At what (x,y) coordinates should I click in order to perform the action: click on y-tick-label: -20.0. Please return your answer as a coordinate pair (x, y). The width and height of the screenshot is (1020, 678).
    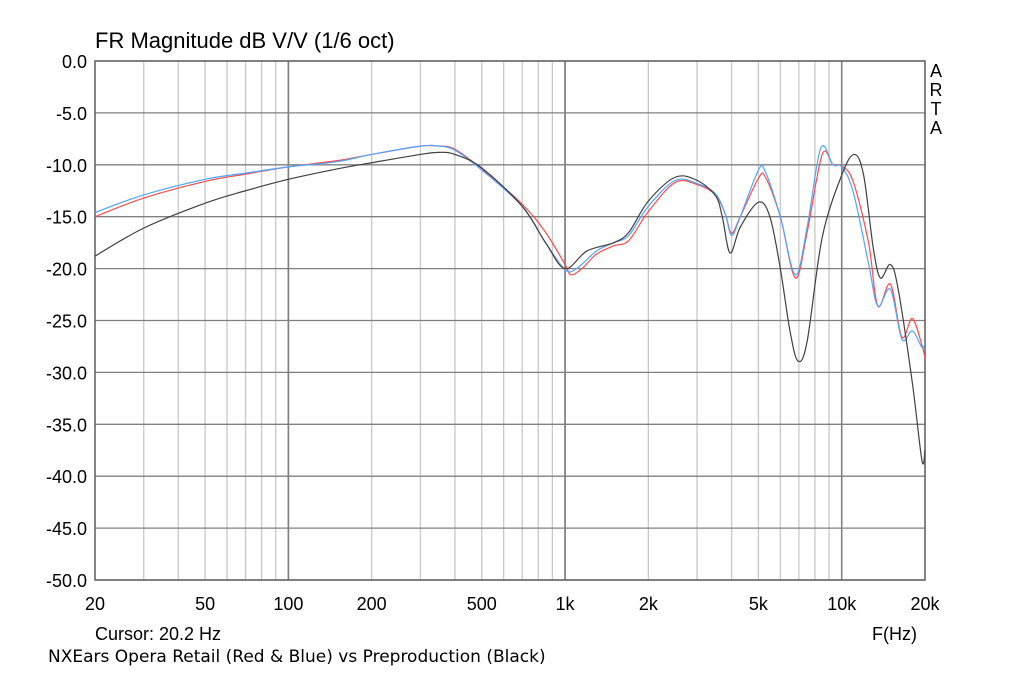
    Looking at the image, I should click on (66, 270).